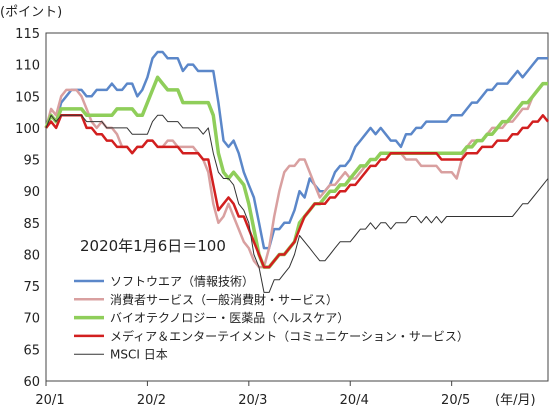  What do you see at coordinates (27, 129) in the screenshot?
I see `y-tick-label: 100` at bounding box center [27, 129].